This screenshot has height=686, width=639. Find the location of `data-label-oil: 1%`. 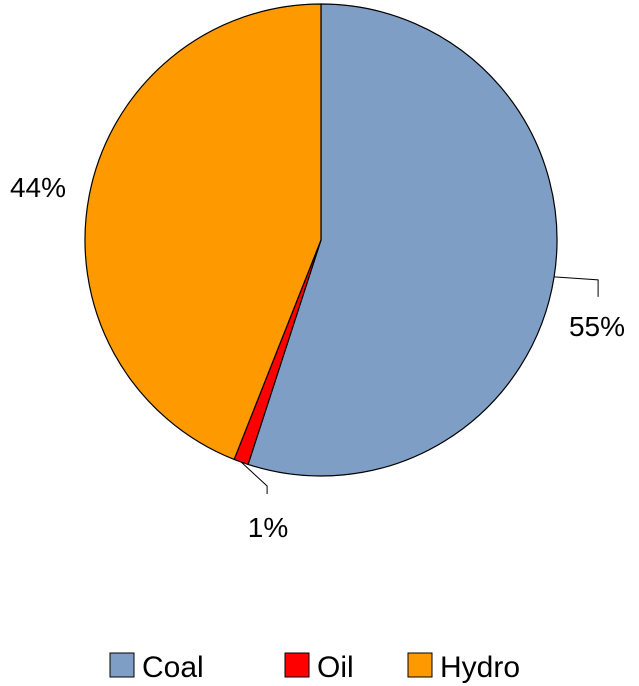

data-label-oil: 1% is located at coordinates (268, 527).